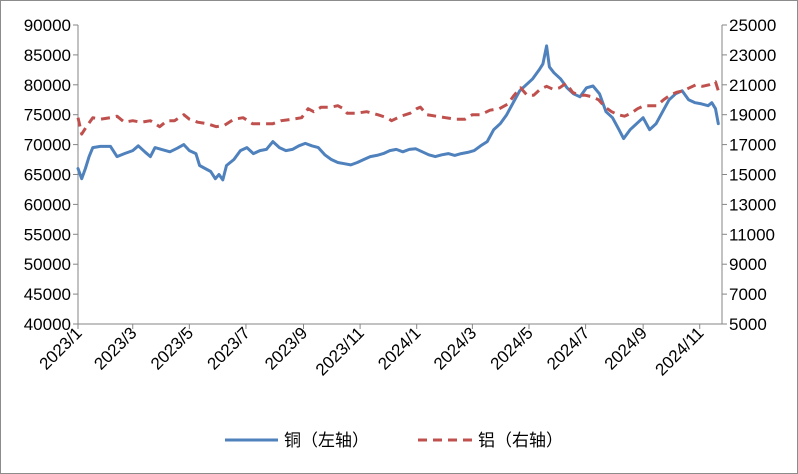 The image size is (798, 474). What do you see at coordinates (47, 55) in the screenshot?
I see `left-y-tick-label: 85000` at bounding box center [47, 55].